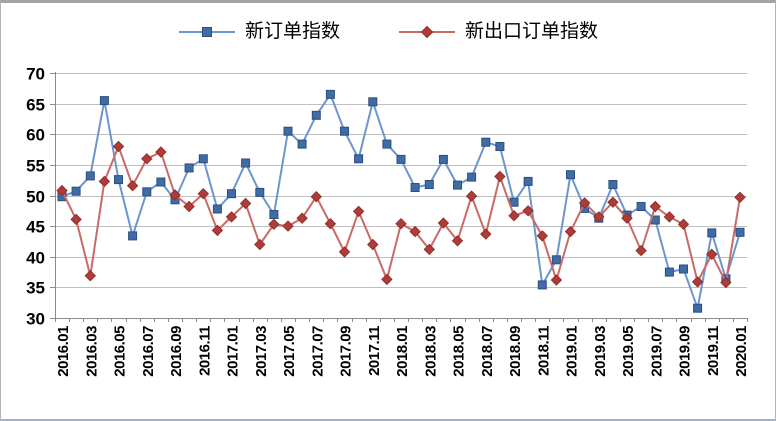  Describe the element at coordinates (515, 351) in the screenshot. I see `x-tick-label: 2018.09` at that location.